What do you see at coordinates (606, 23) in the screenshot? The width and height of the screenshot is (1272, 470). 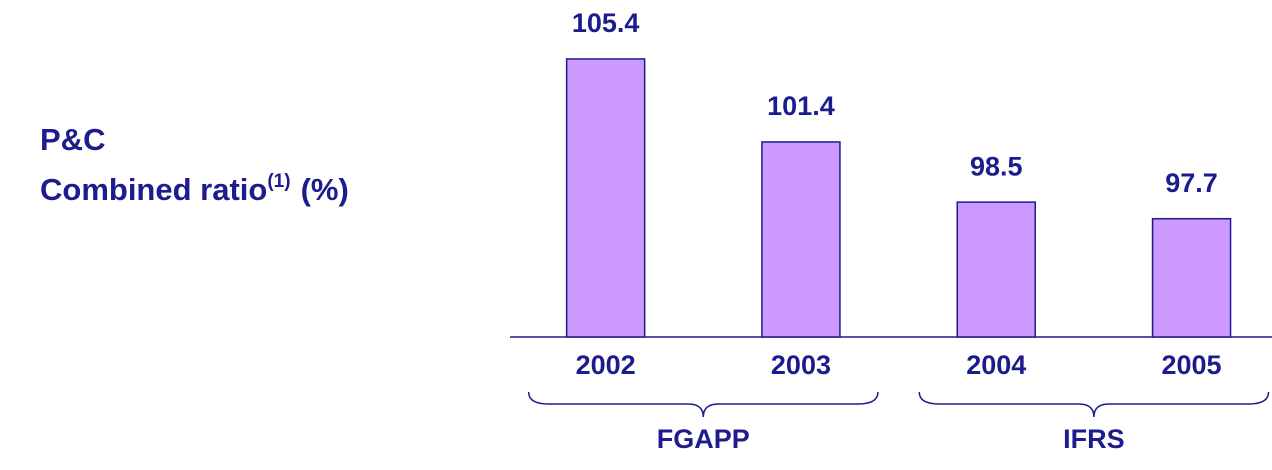 I see `value-label: 105.4` at bounding box center [606, 23].